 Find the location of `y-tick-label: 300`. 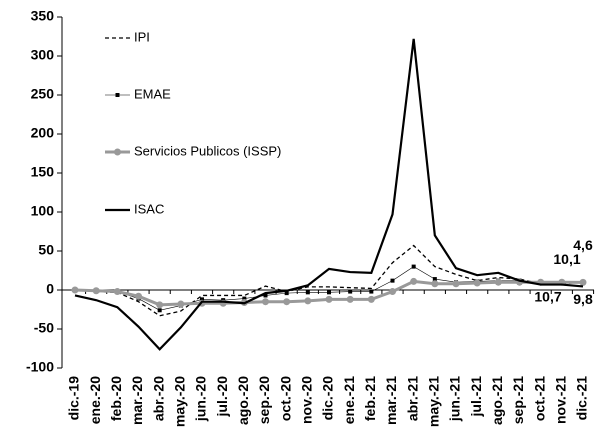

y-tick-label: 300 is located at coordinates (43, 55).